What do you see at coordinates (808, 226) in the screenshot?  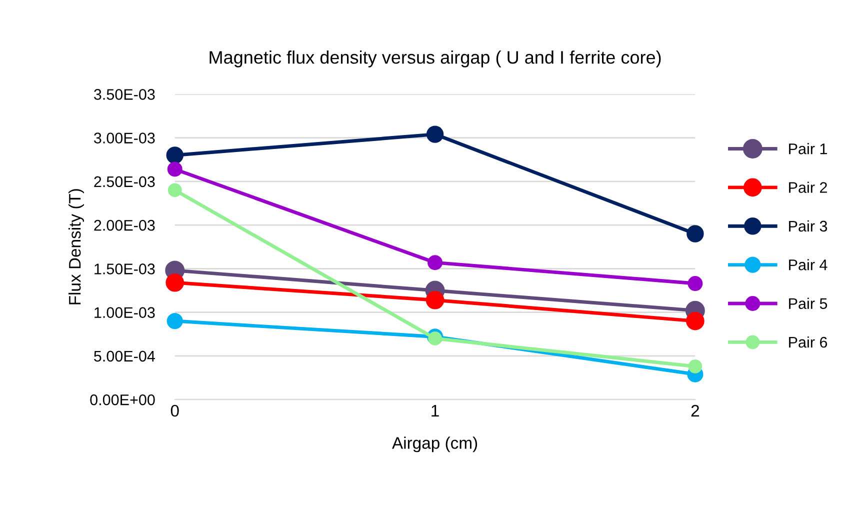 I see `legend-label: Pair 3` at bounding box center [808, 226].